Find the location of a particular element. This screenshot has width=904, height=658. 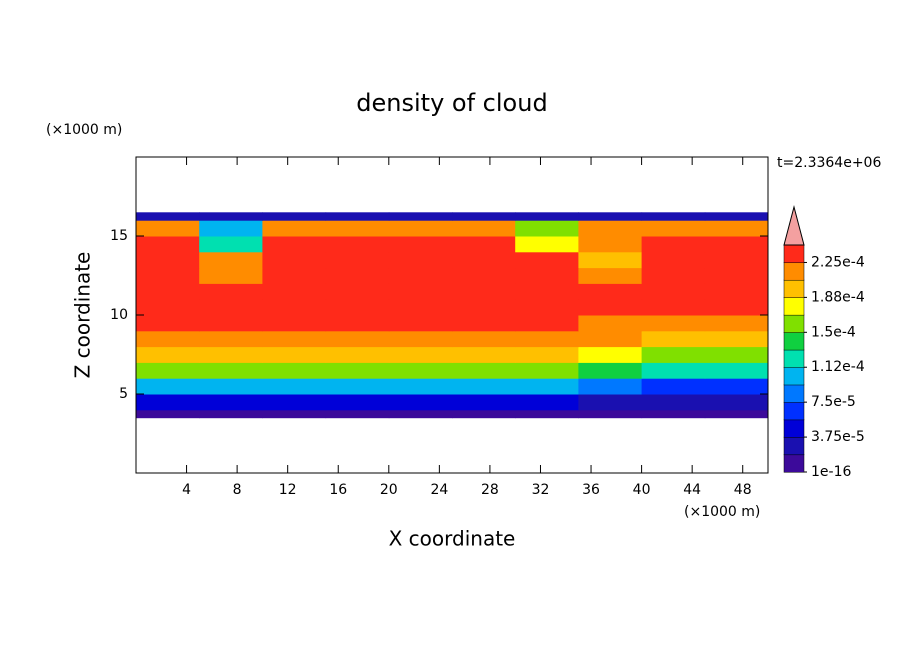

x-tick-label: 4 is located at coordinates (186, 490).